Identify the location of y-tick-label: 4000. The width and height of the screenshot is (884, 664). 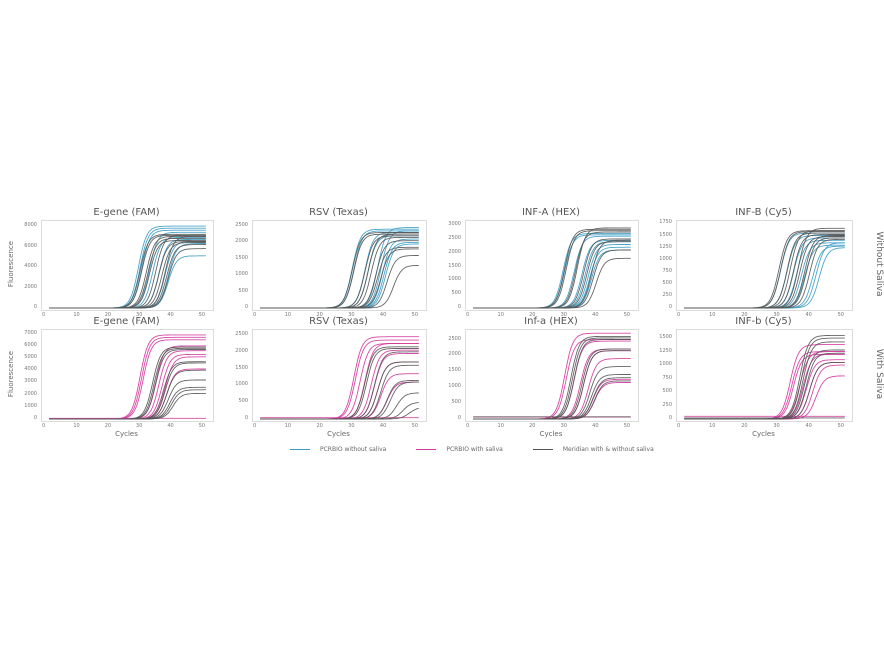
(30, 266).